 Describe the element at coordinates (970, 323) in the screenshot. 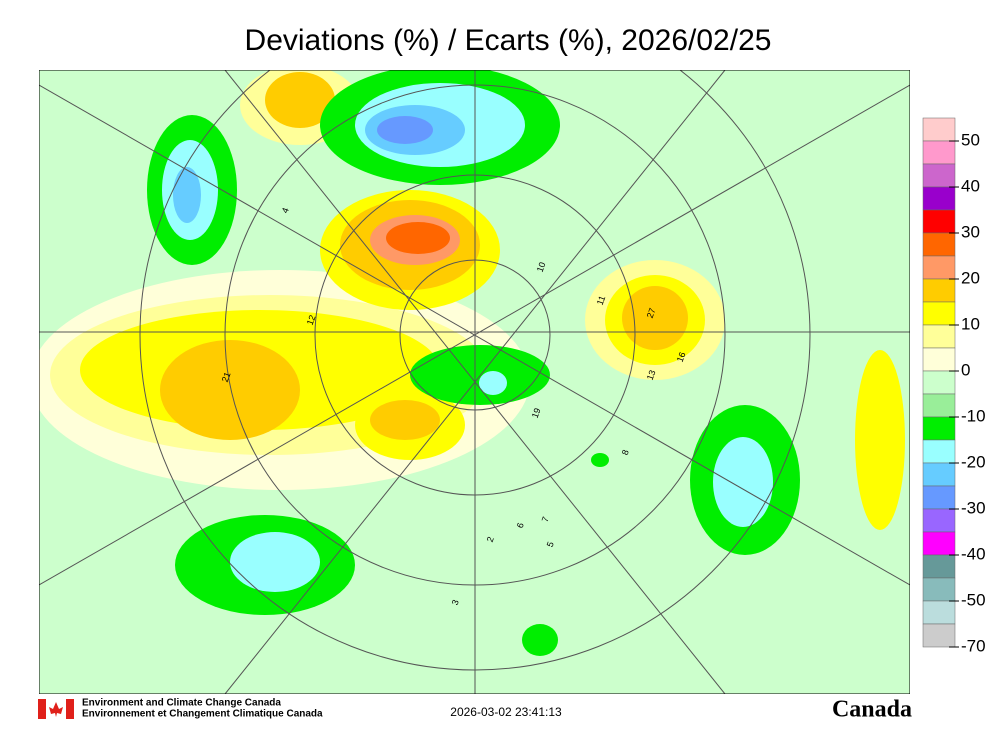

I see `colorbar-label: 10` at that location.